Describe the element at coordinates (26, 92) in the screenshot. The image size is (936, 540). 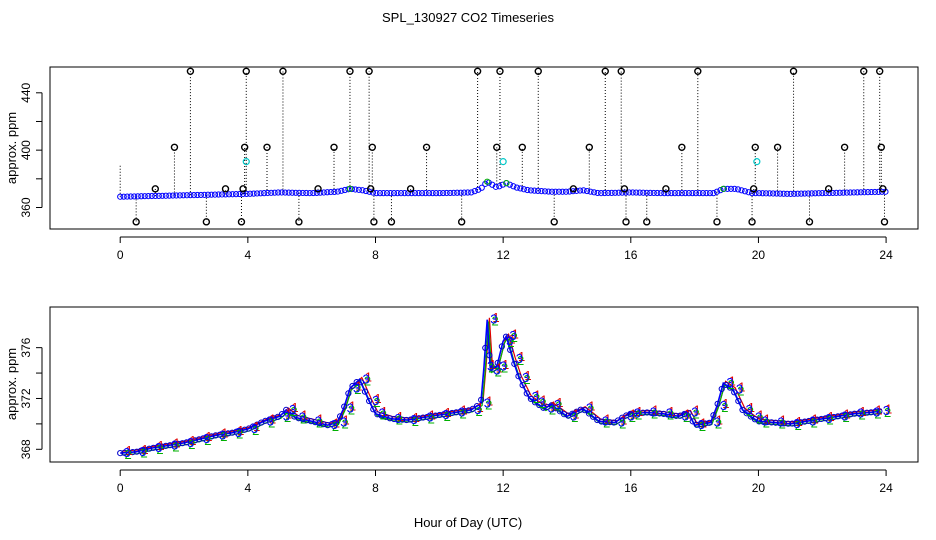
I see `top-y-tick-label: 440` at that location.